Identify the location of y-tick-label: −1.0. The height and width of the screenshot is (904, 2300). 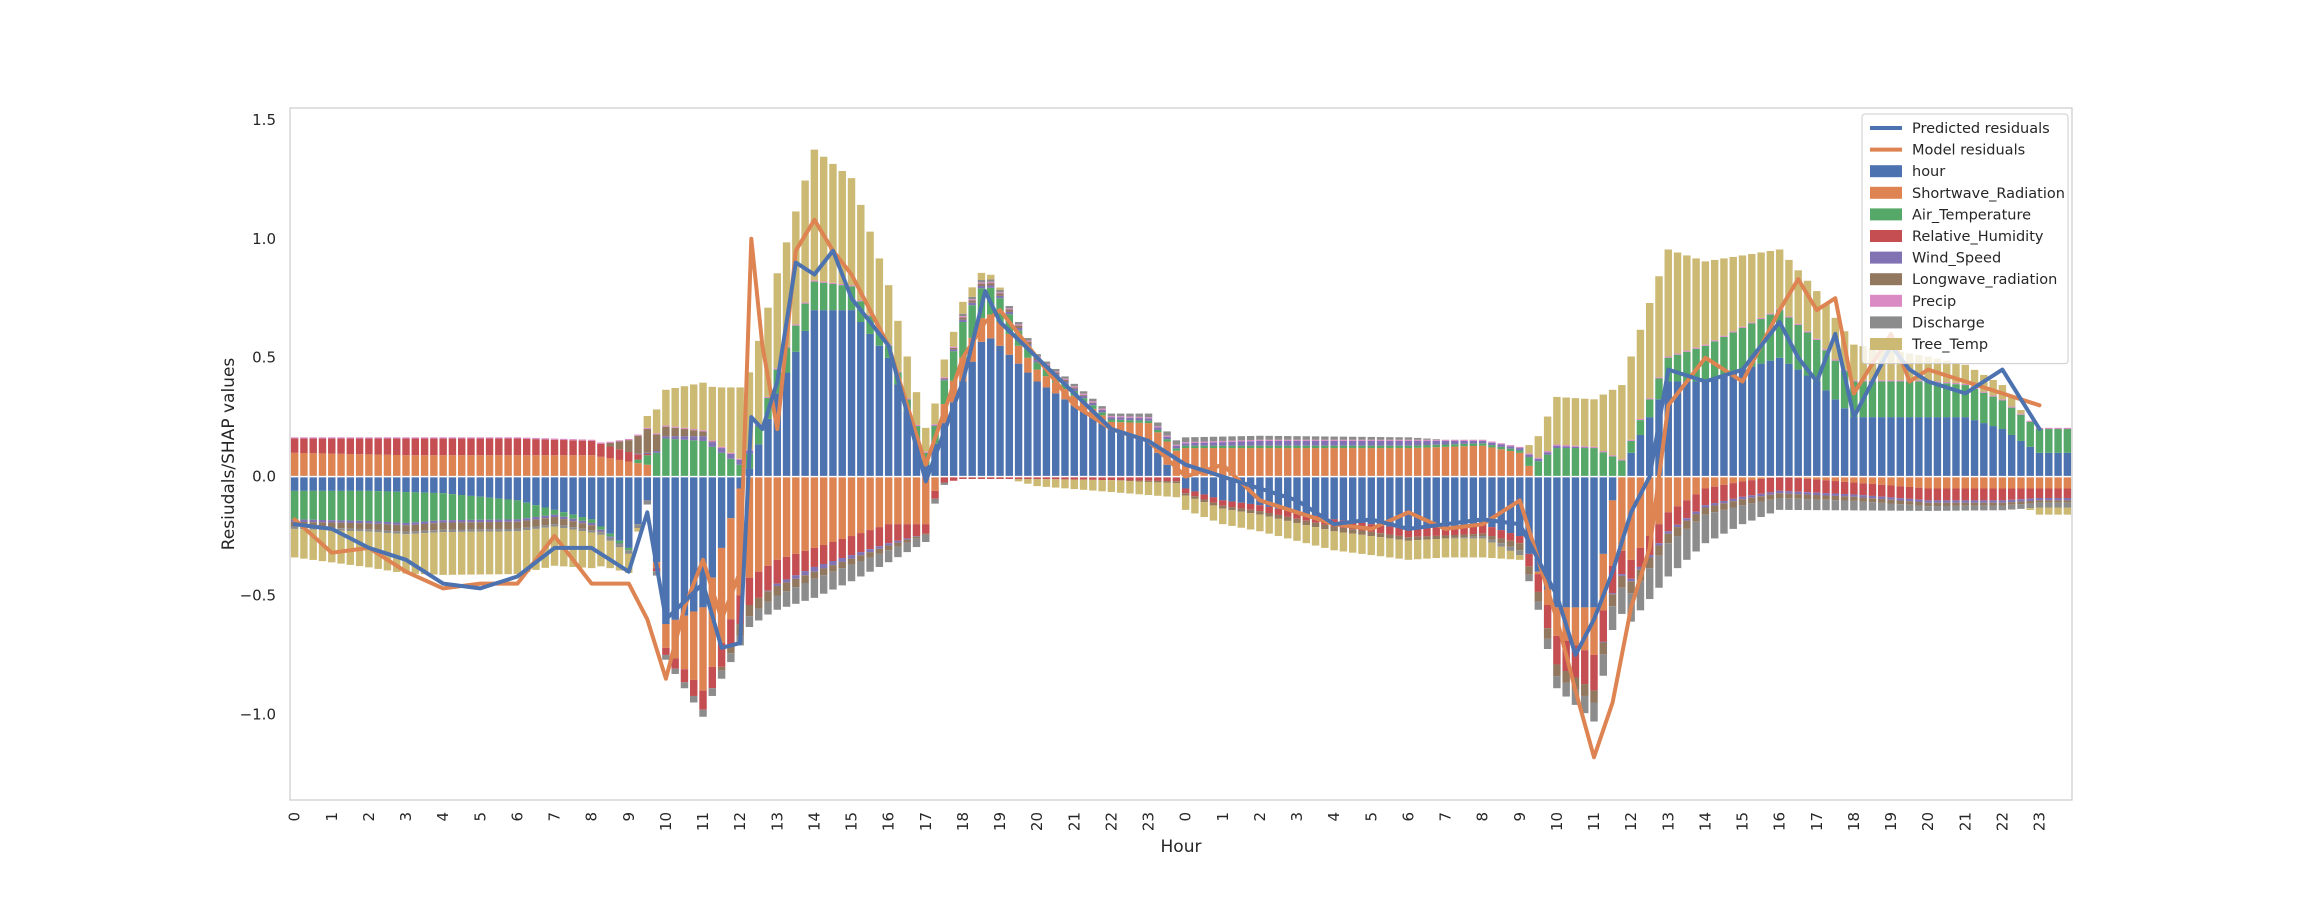
(258, 714).